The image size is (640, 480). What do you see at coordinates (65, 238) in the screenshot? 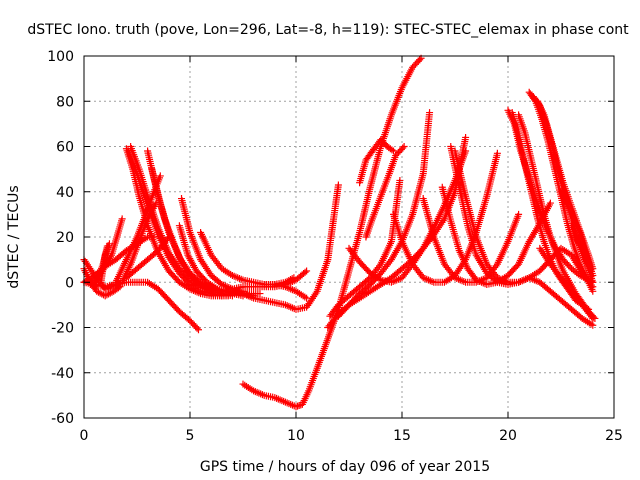
I see `y-tick-label: 20` at bounding box center [65, 238].